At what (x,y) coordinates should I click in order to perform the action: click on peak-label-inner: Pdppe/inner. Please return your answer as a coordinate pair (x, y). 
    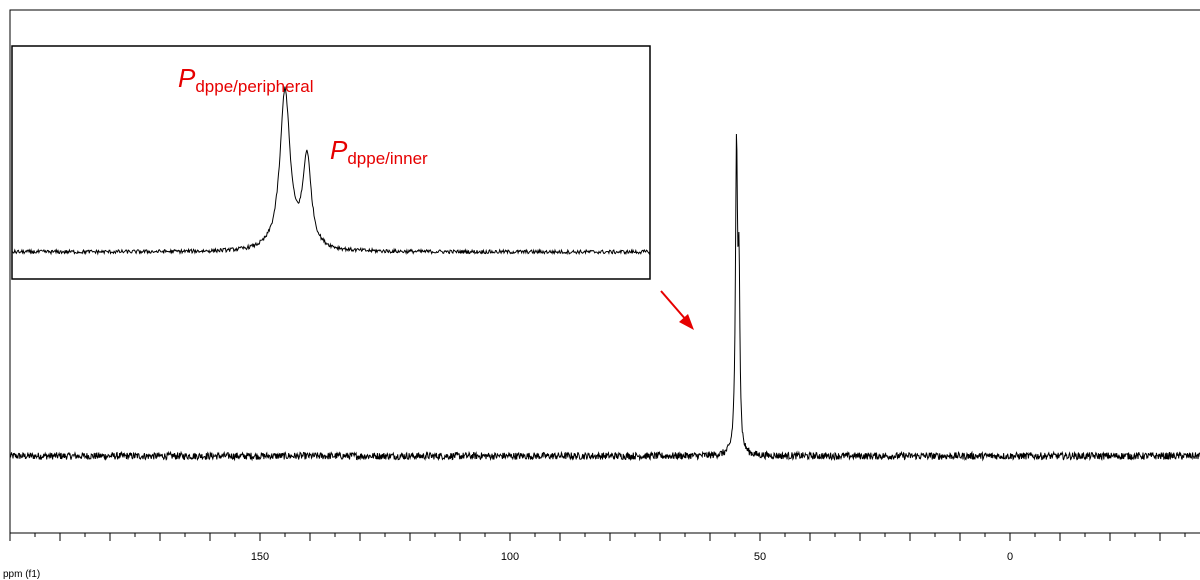
    Looking at the image, I should click on (379, 151).